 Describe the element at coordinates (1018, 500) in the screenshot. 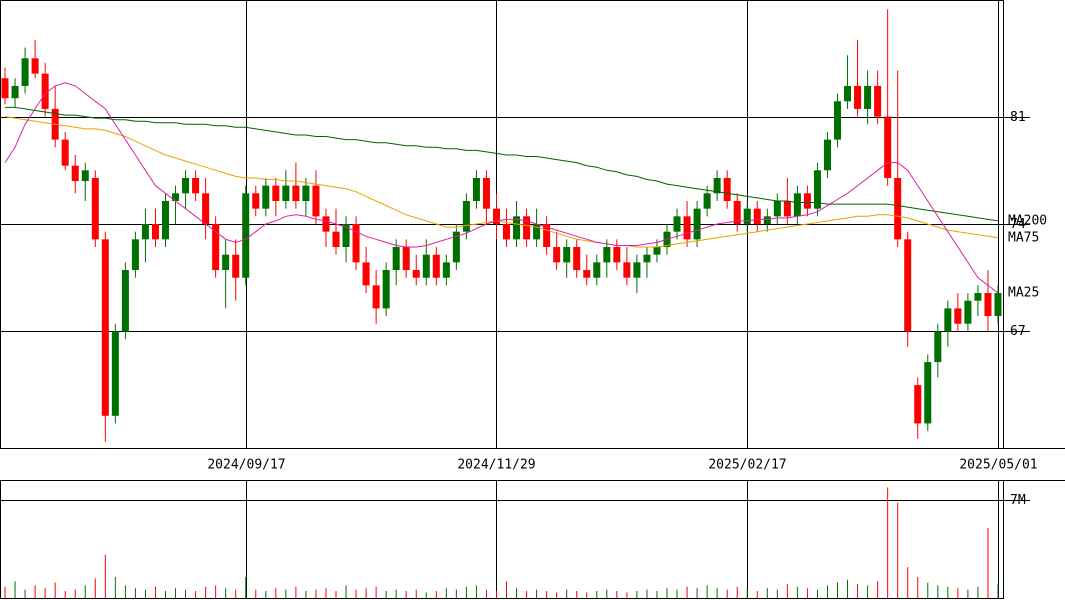

I see `y-tick-label: 7M` at that location.